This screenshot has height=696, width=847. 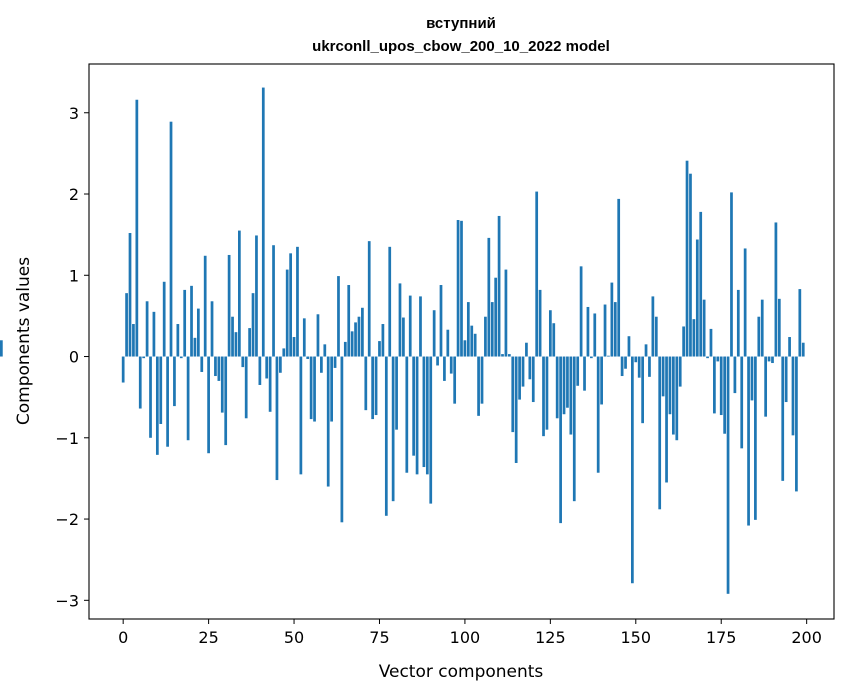 What do you see at coordinates (465, 637) in the screenshot?
I see `x-tick-label: 100` at bounding box center [465, 637].